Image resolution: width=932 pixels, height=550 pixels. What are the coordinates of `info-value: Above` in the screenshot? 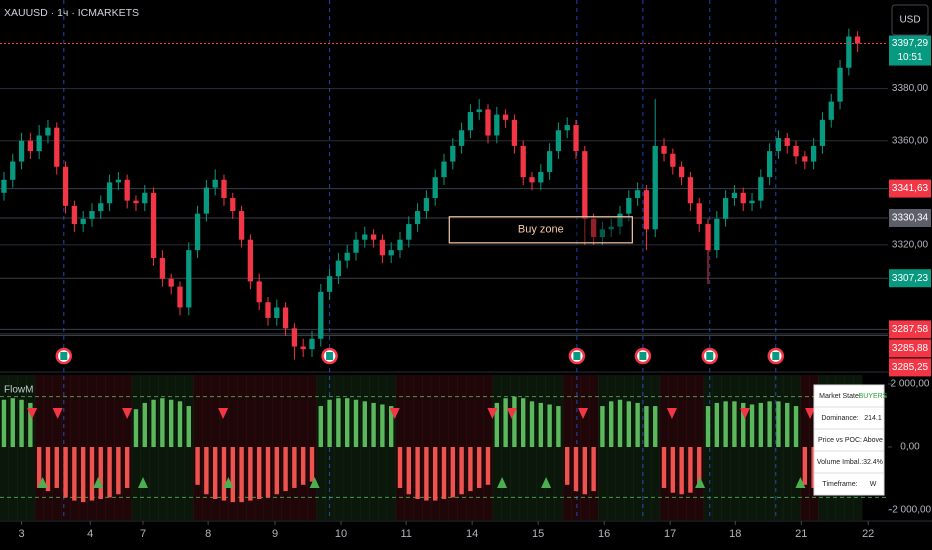 It's located at (873, 440).